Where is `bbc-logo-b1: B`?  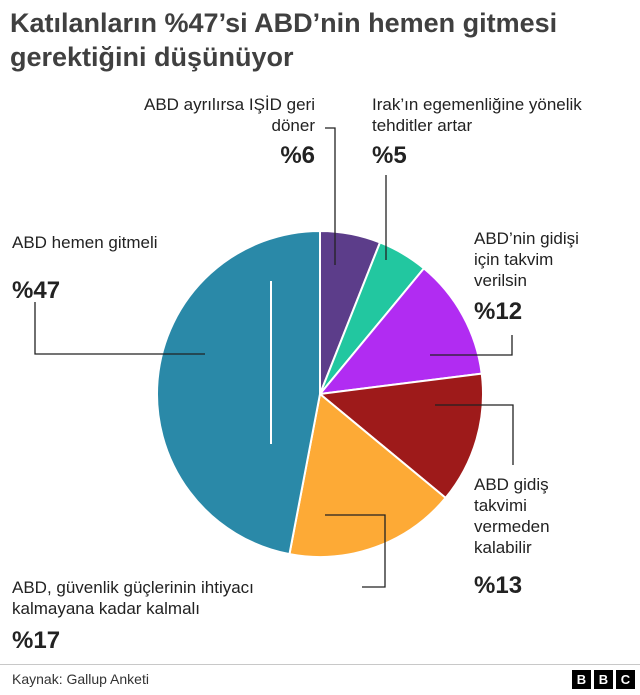 bbc-logo-b1: B is located at coordinates (581, 679).